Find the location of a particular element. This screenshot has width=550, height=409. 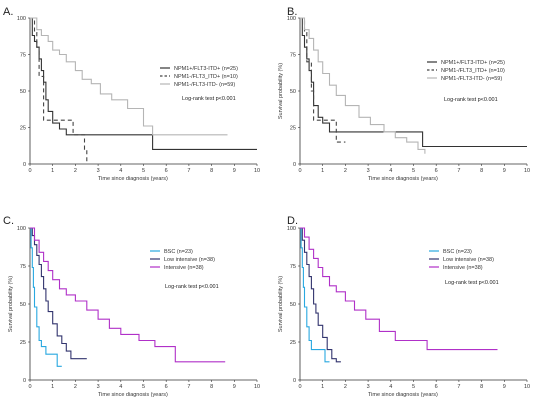

panel-letter: B. is located at coordinates (292, 12).